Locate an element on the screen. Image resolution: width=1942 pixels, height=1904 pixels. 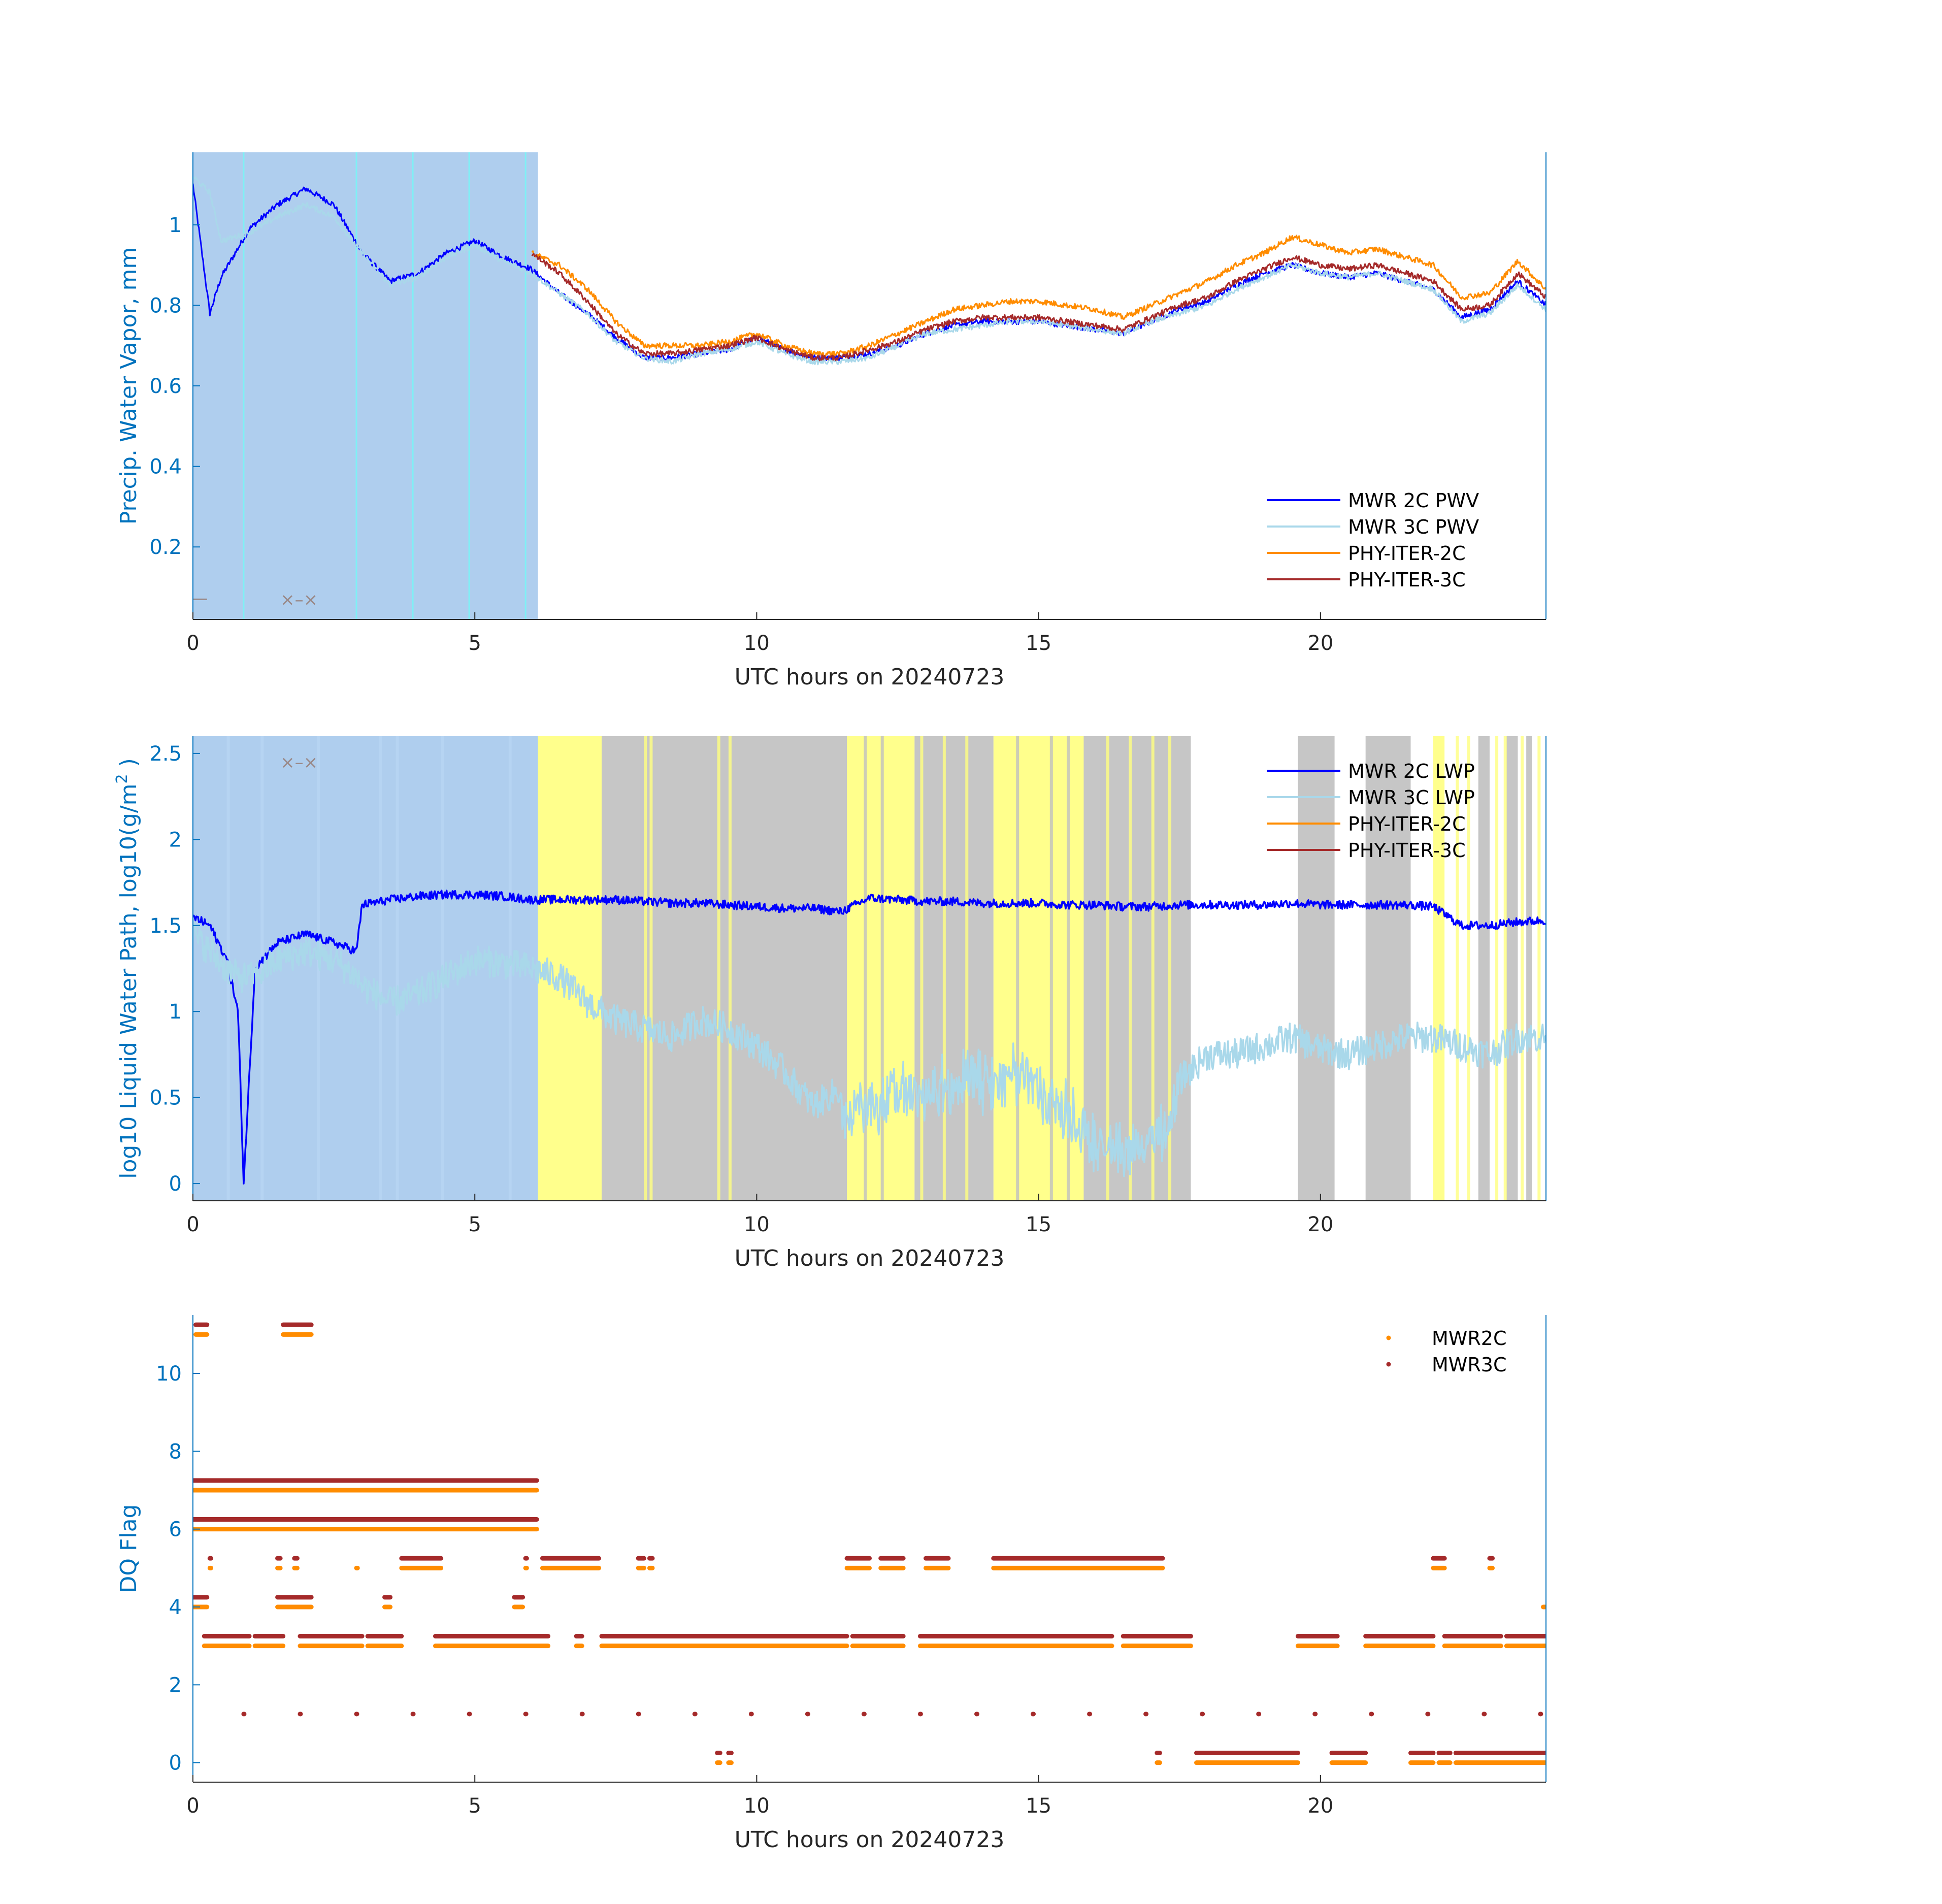
legend-label-0: MWR2C is located at coordinates (1469, 1339).